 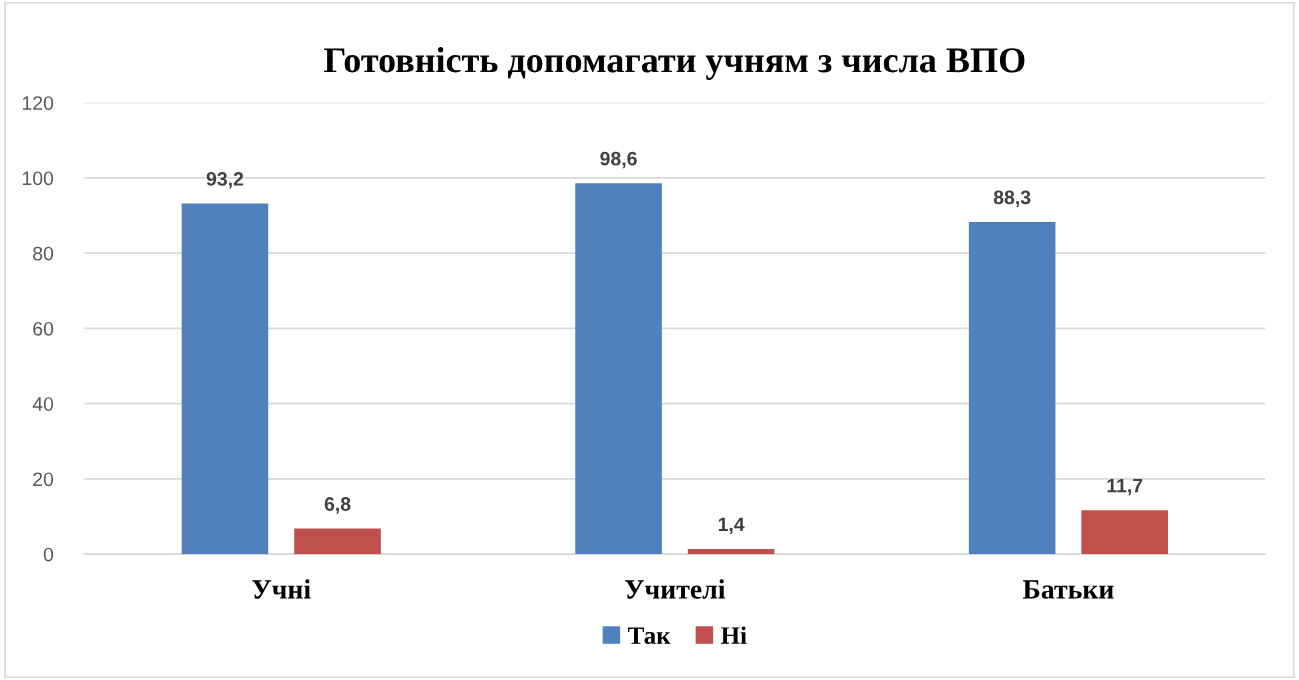 I want to click on x-tick-label: Учителі, so click(x=675, y=589).